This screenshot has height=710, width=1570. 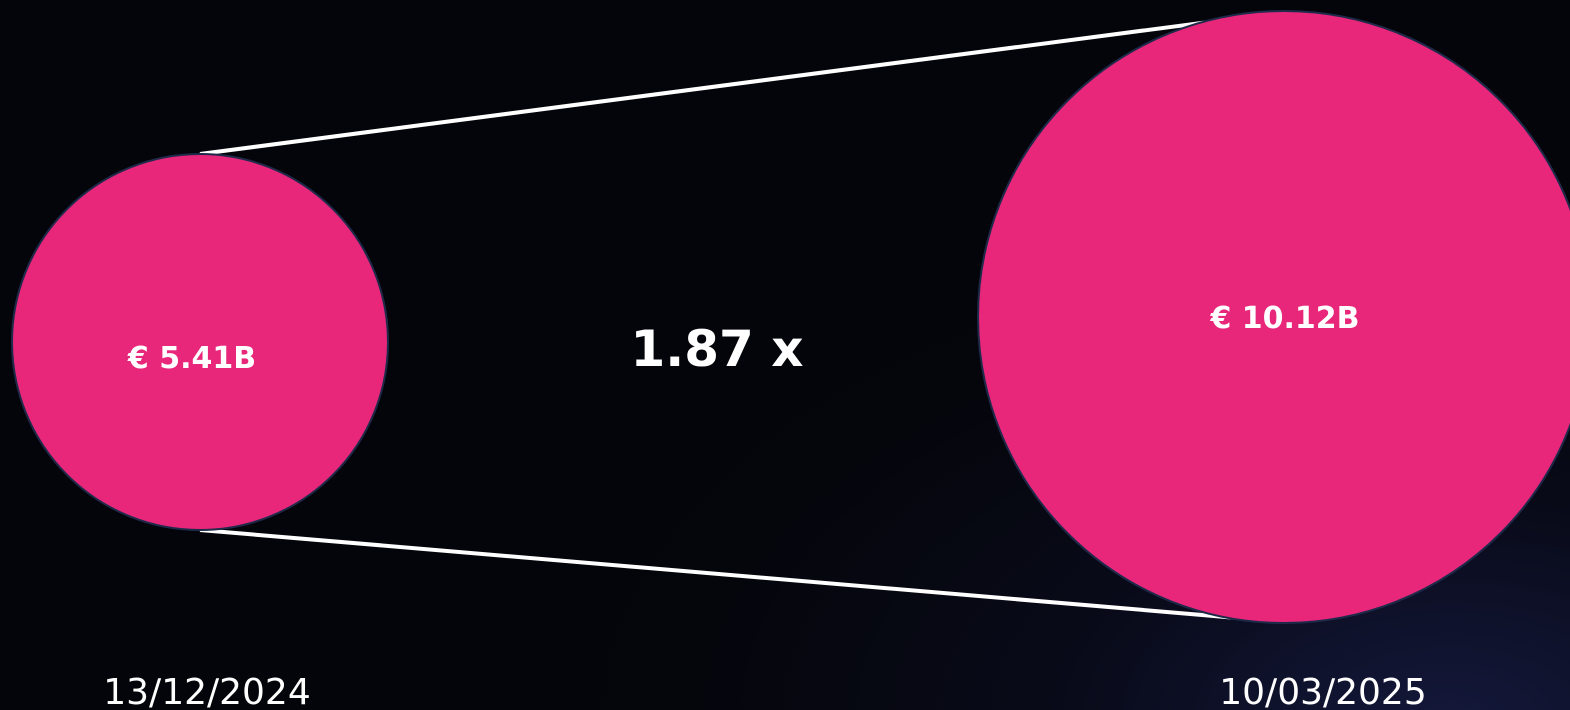 I want to click on lower-connector-line, so click(x=742, y=576).